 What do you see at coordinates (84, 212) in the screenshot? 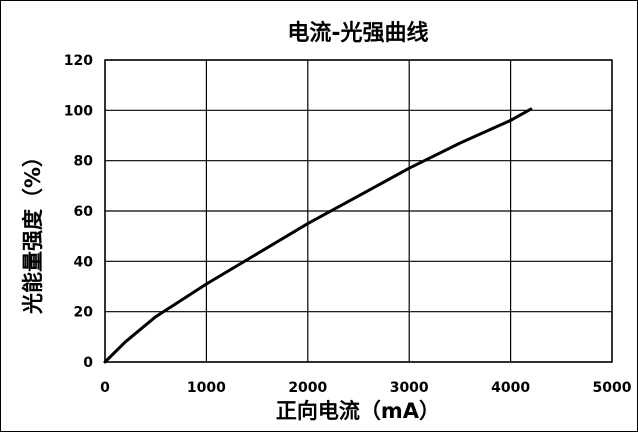
I see `y-tick-label: 60` at bounding box center [84, 212].